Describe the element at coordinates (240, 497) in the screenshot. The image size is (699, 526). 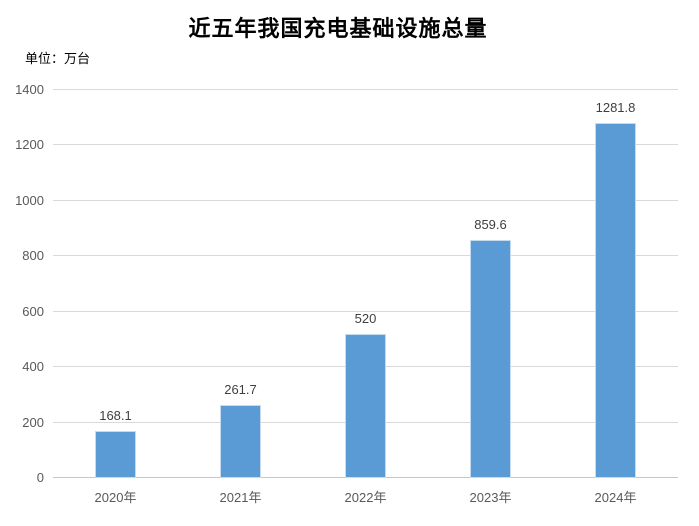
I see `x-axis-label: 2021年` at that location.